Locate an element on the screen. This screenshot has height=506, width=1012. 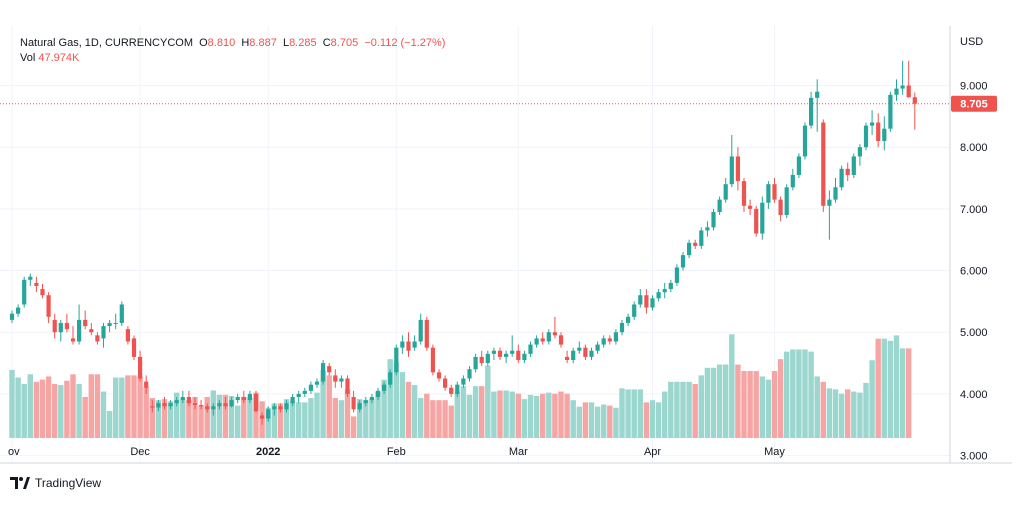
legend-open-key: O is located at coordinates (203, 43).